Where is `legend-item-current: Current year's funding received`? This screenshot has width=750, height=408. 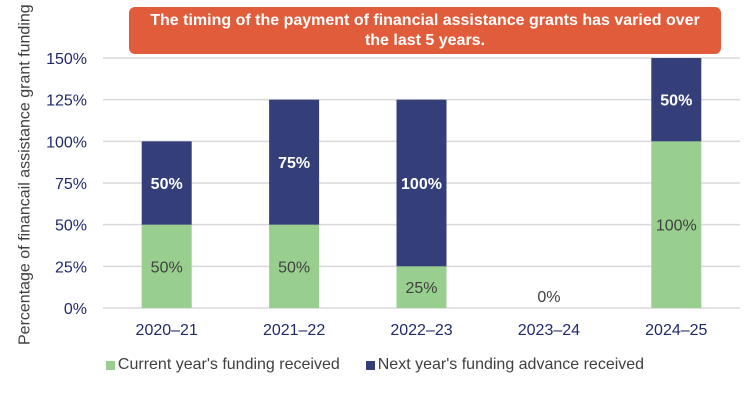
legend-item-current: Current year's funding received is located at coordinates (222, 365).